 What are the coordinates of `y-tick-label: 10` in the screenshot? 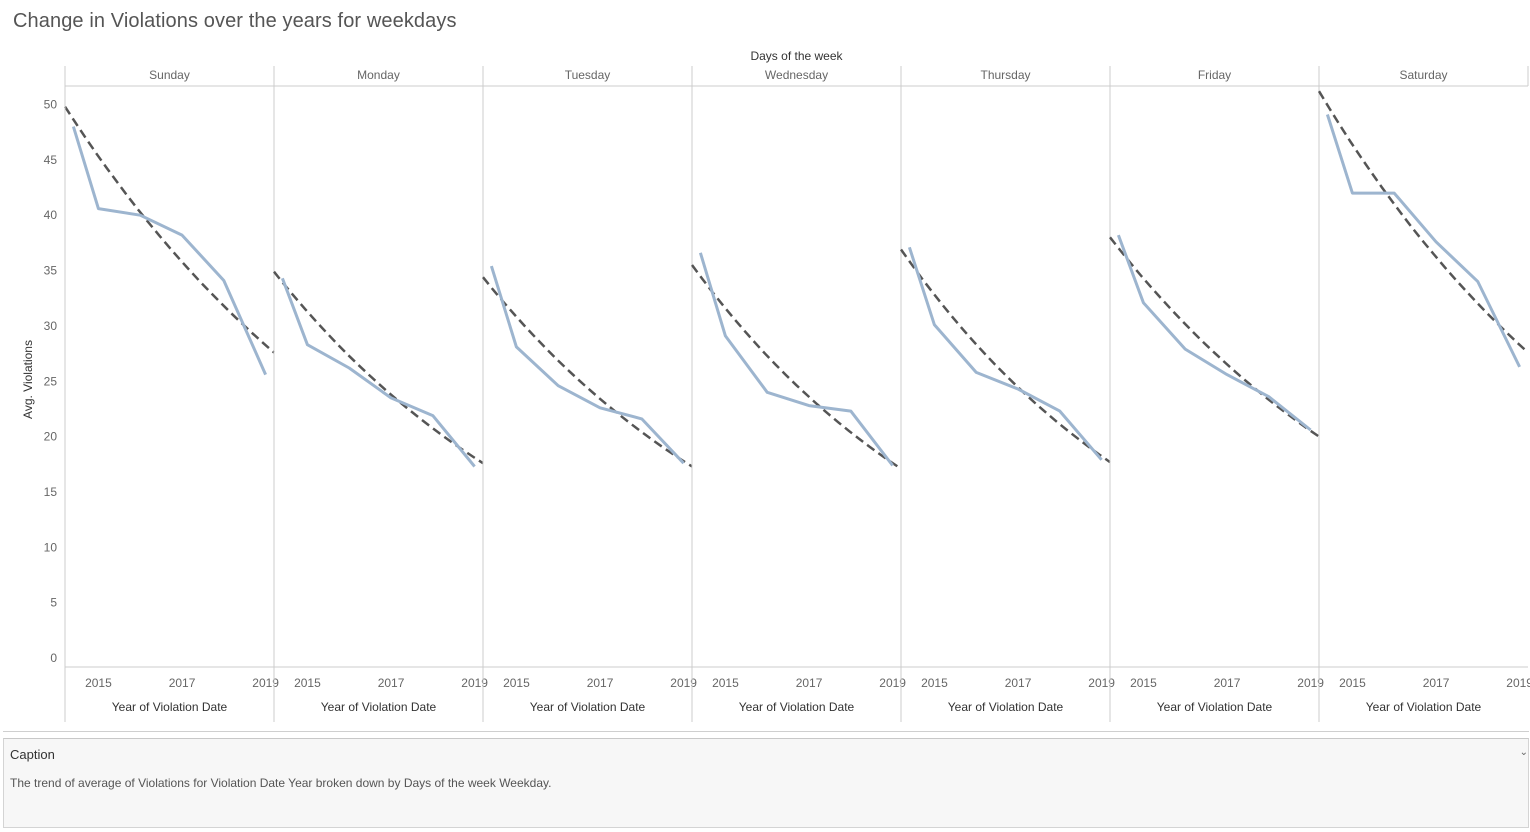 It's located at (51, 547).